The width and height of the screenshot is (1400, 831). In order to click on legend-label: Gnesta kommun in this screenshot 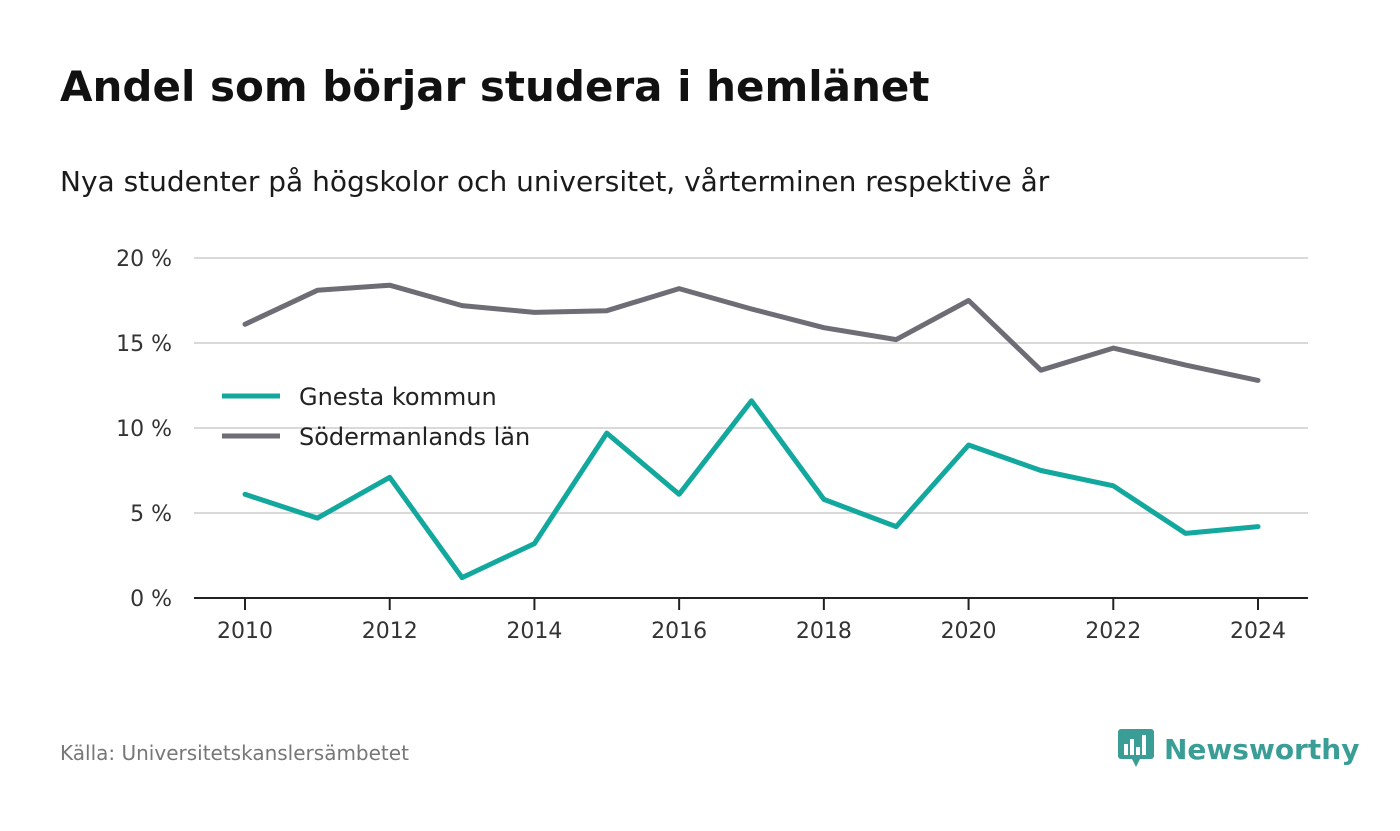, I will do `click(398, 397)`.